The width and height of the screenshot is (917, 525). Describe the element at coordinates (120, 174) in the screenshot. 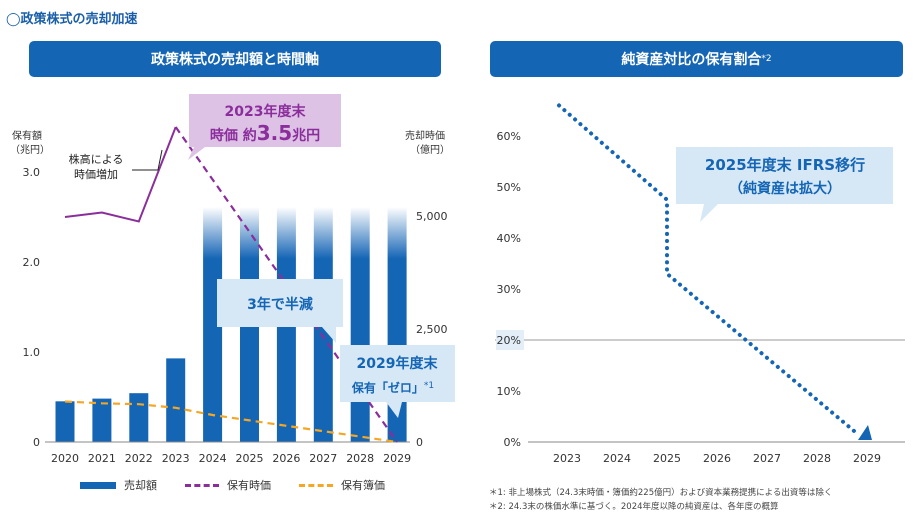

I see `market-value-line` at that location.